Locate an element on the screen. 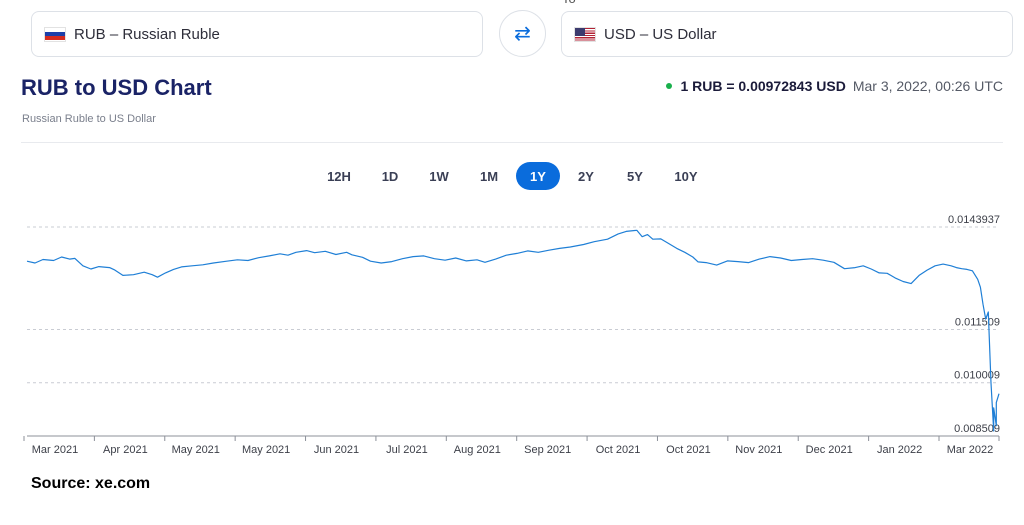 This screenshot has width=1024, height=525. x-tick-label: Sep 2021 is located at coordinates (547, 450).